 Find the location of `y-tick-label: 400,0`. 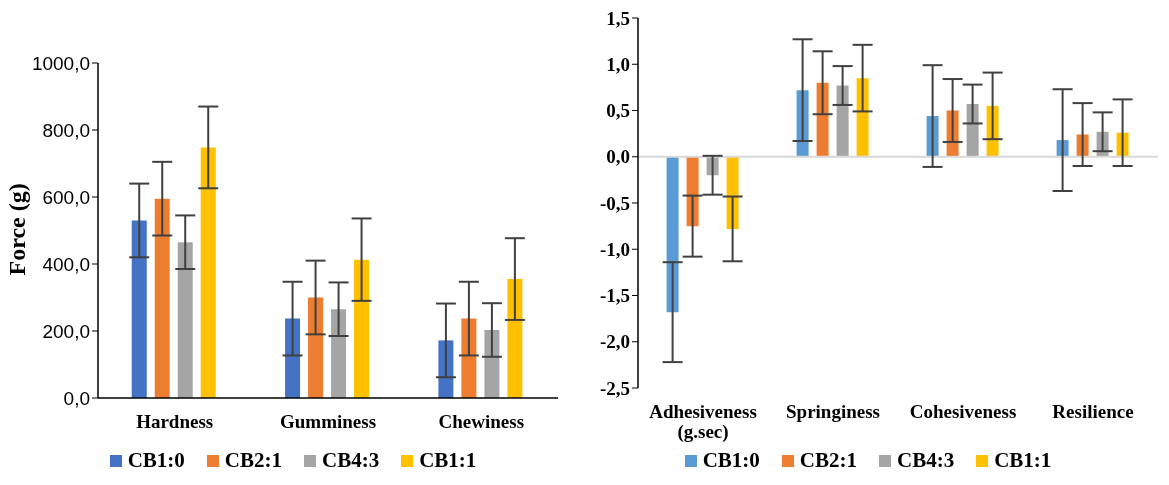

y-tick-label: 400,0 is located at coordinates (66, 264).